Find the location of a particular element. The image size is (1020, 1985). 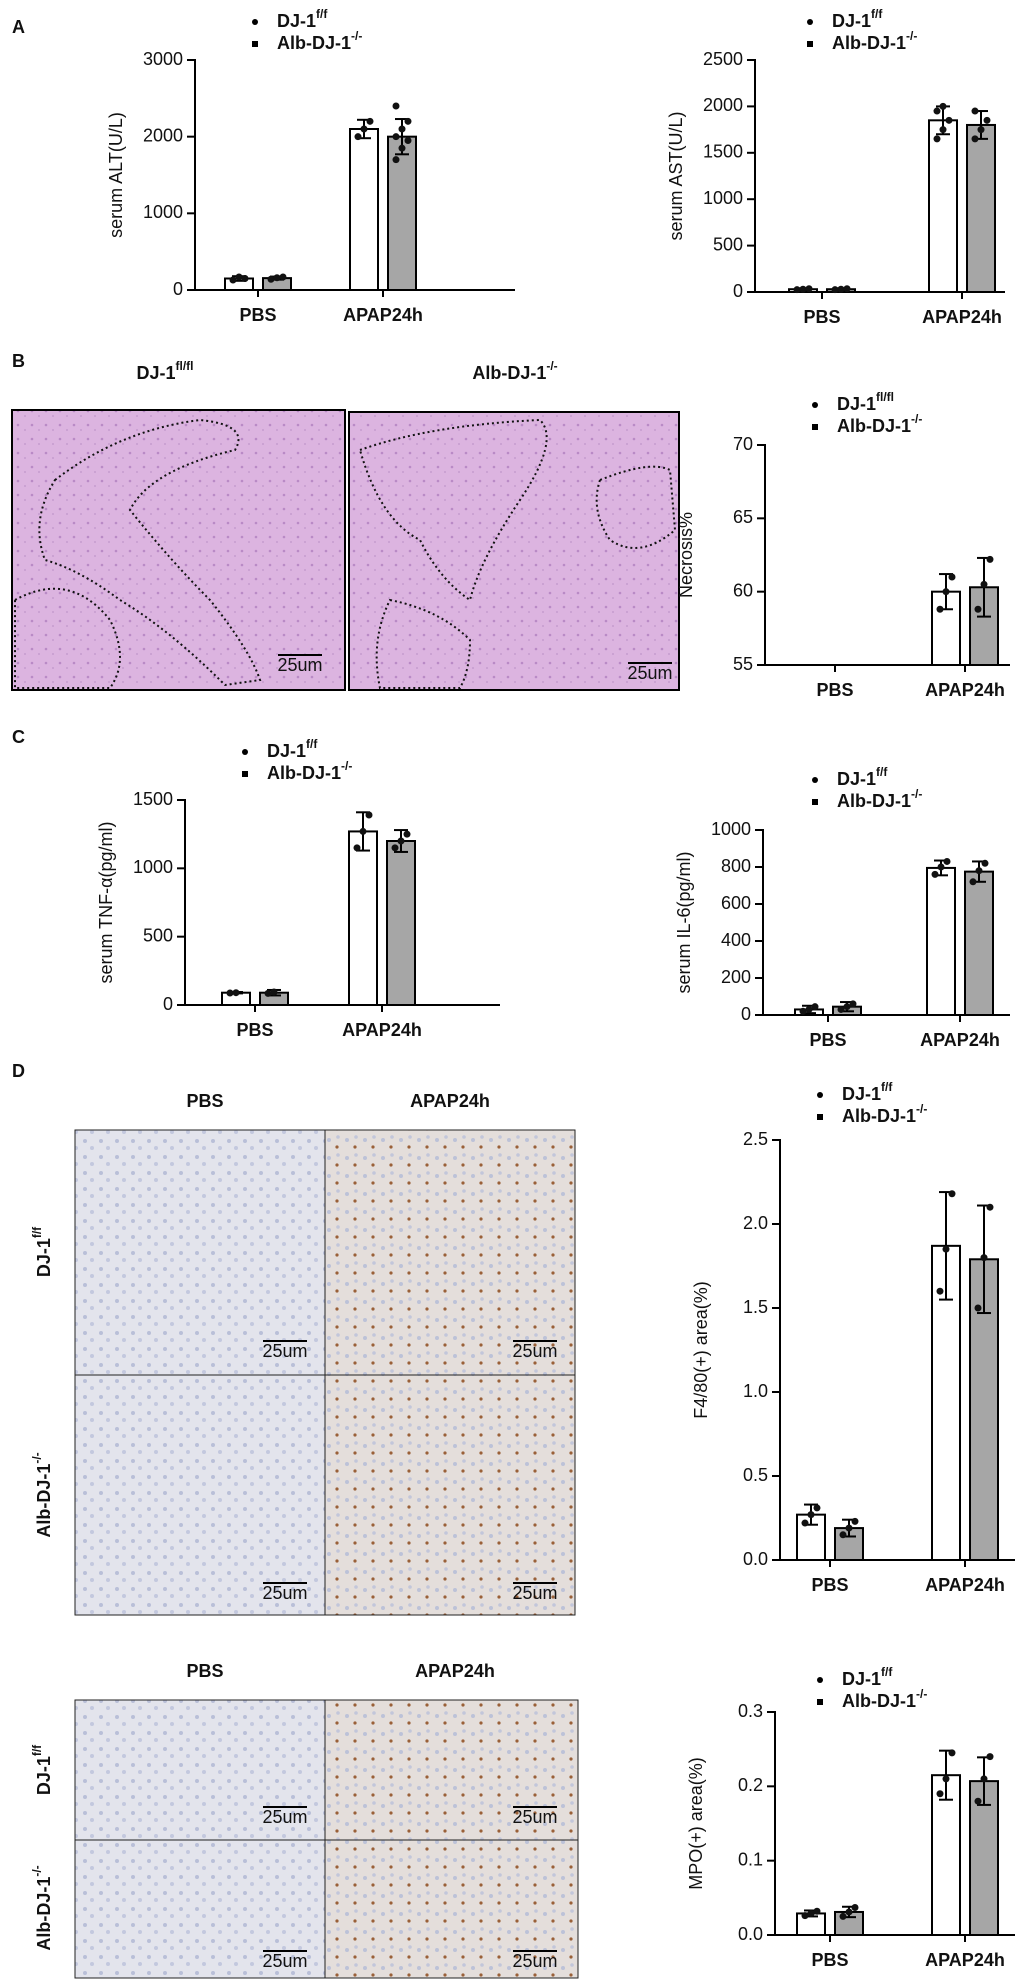

he-image is located at coordinates (178, 550).